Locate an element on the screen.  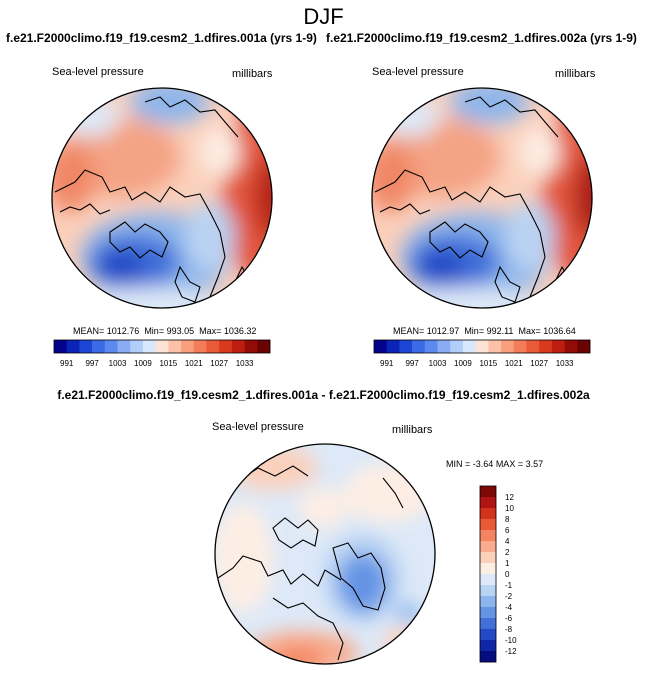
diff-colorbar-tick-label: 6 is located at coordinates (507, 530).